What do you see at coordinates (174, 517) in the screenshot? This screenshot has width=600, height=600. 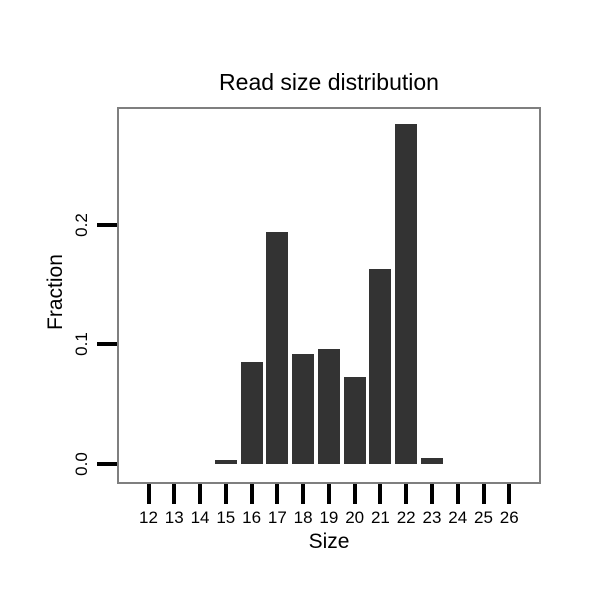 I see `x-tick-label: 13` at bounding box center [174, 517].